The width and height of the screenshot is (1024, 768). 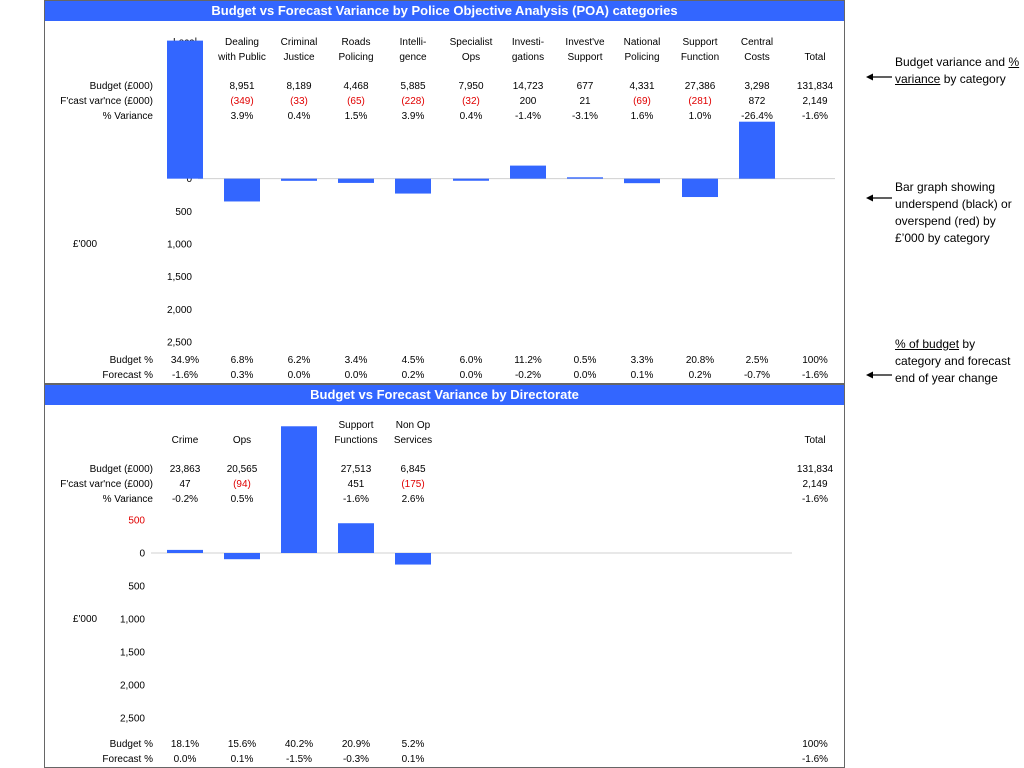 What do you see at coordinates (299, 57) in the screenshot?
I see `column-header-line2: Justice` at bounding box center [299, 57].